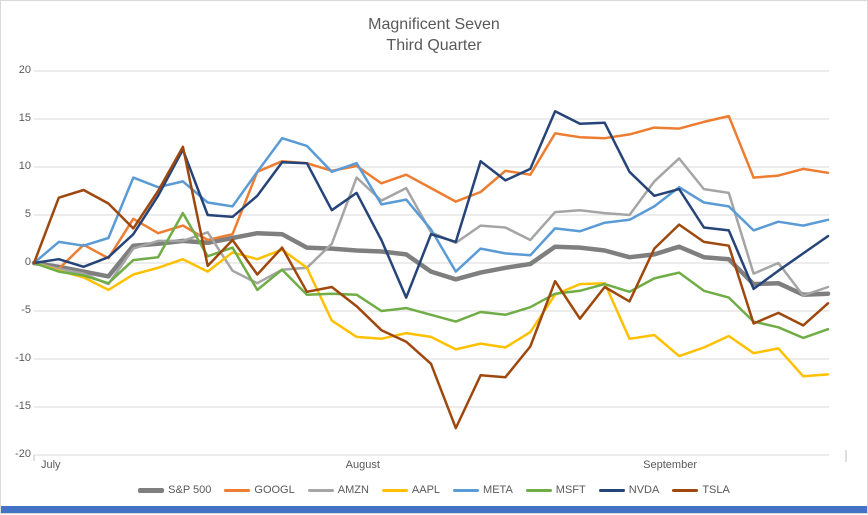 The height and width of the screenshot is (515, 868). What do you see at coordinates (434, 45) in the screenshot?
I see `chart-title-line2: Third Quarter` at bounding box center [434, 45].